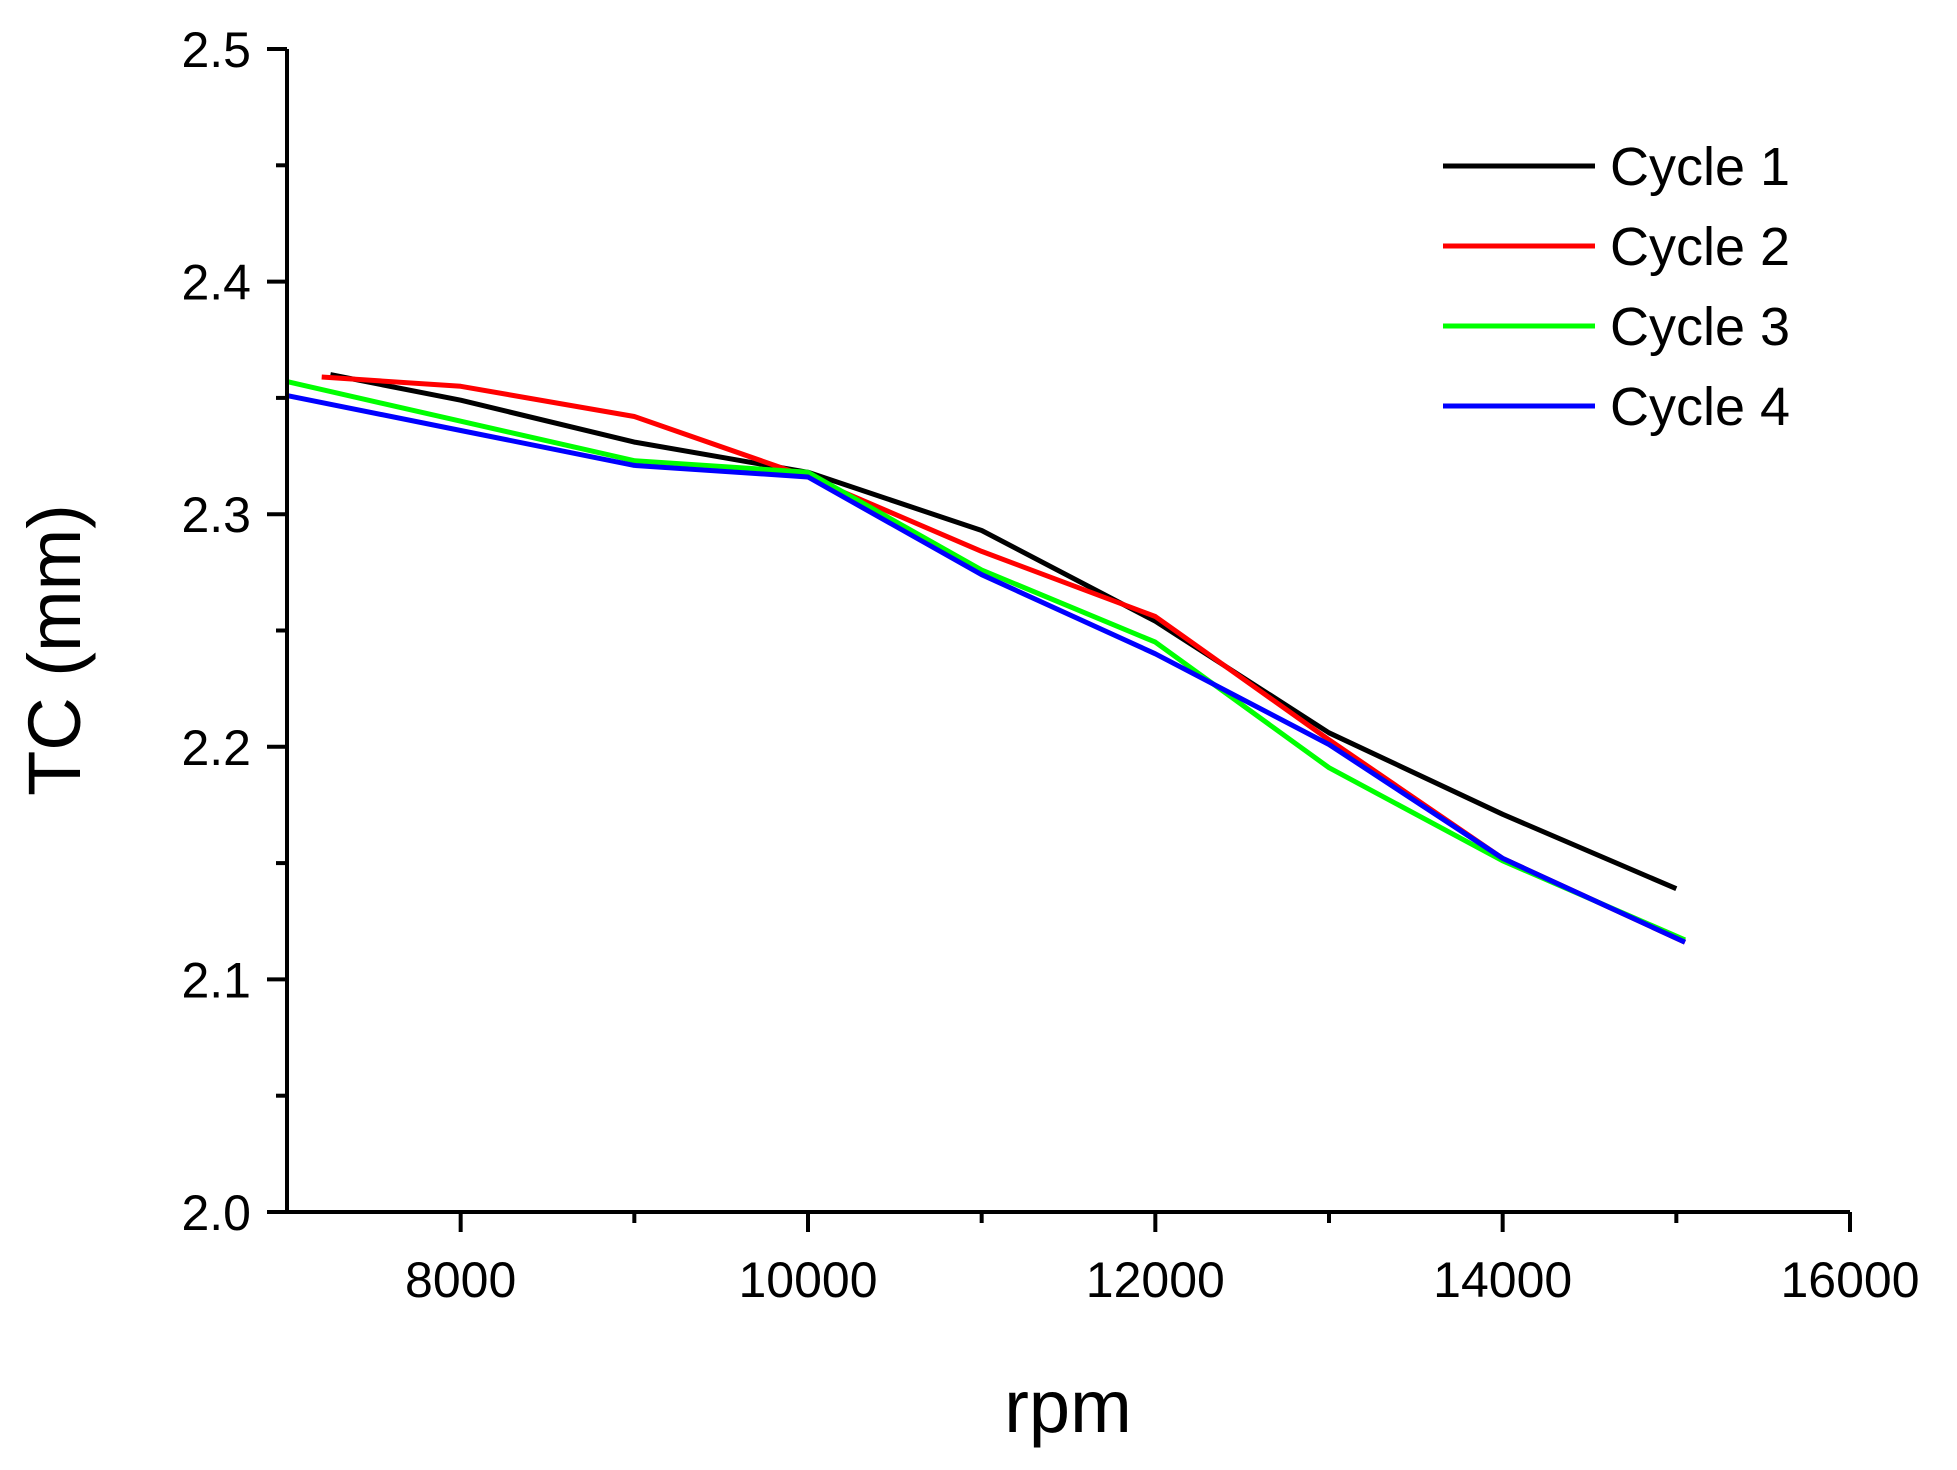 This screenshot has height=1470, width=1957. I want to click on x-tick-label: 14000, so click(1502, 1280).